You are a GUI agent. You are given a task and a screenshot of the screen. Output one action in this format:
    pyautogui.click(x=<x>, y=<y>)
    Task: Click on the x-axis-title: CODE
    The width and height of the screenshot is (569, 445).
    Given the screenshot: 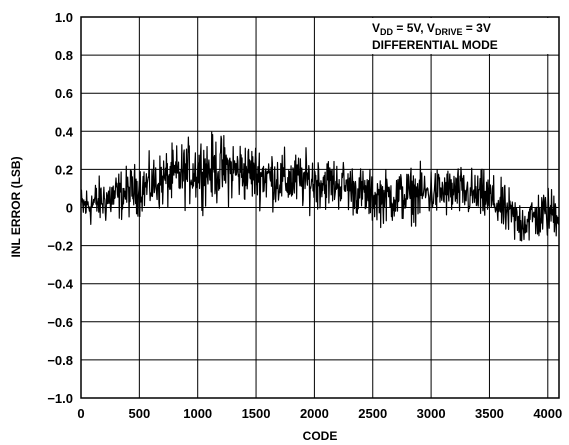 What is the action you would take?
    pyautogui.click(x=320, y=436)
    